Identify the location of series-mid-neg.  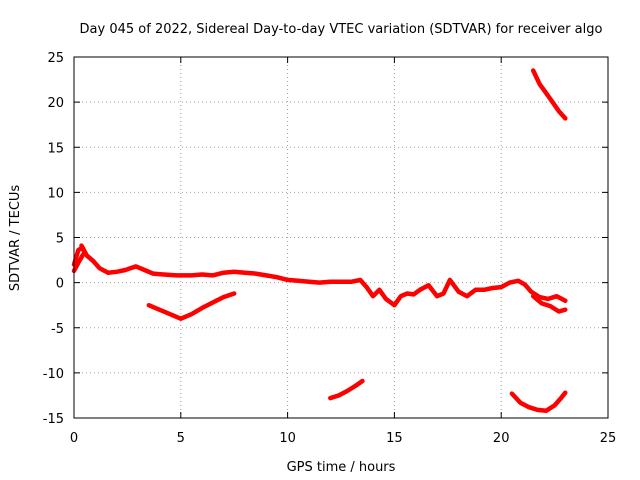
(346, 389).